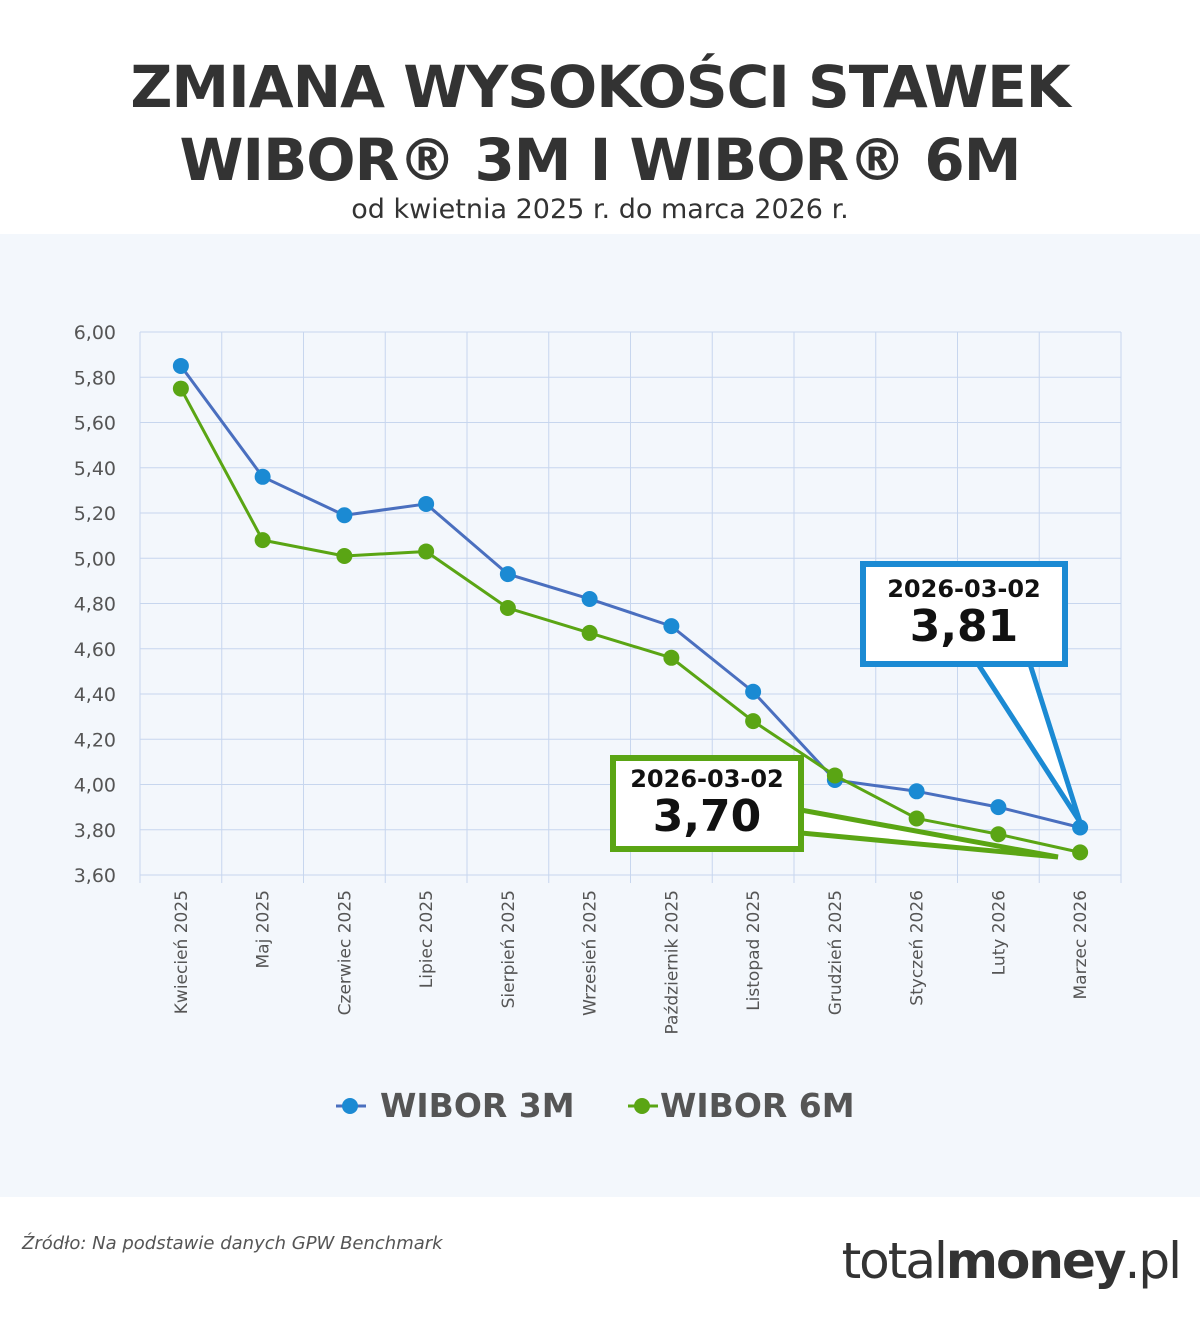 The image size is (1200, 1334). Describe the element at coordinates (757, 1105) in the screenshot. I see `legend-label-6m: WIBOR 6M` at that location.